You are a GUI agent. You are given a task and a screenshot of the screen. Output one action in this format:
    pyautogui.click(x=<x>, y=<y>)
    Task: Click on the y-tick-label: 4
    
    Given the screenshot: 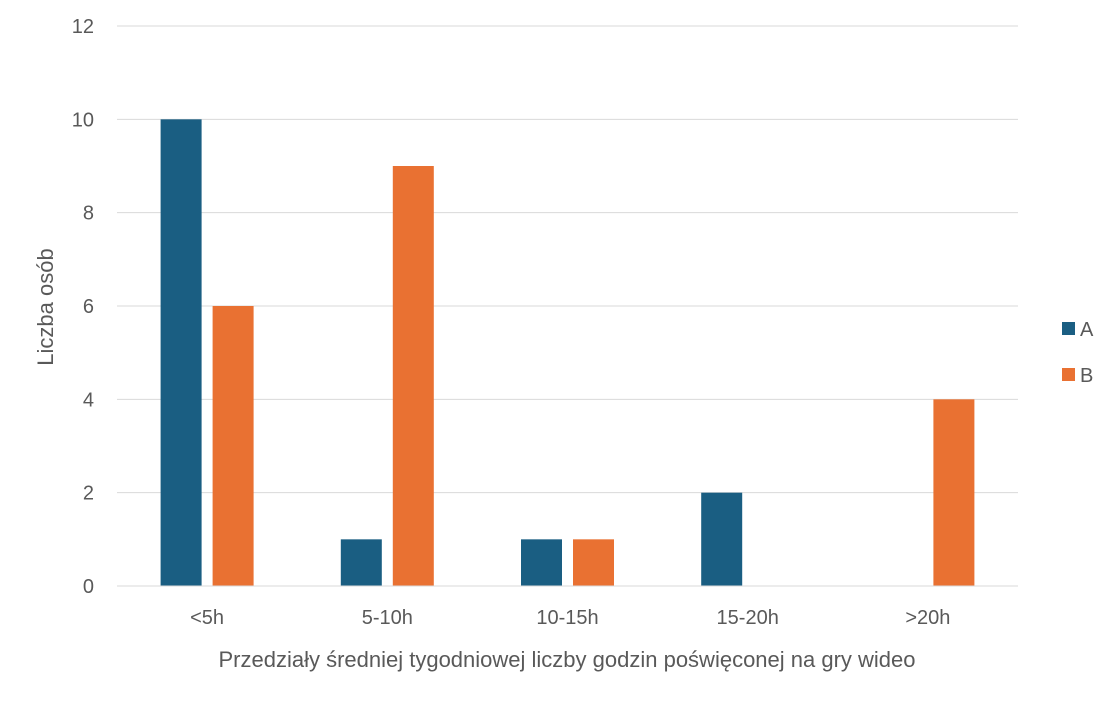 What is the action you would take?
    pyautogui.click(x=88, y=400)
    